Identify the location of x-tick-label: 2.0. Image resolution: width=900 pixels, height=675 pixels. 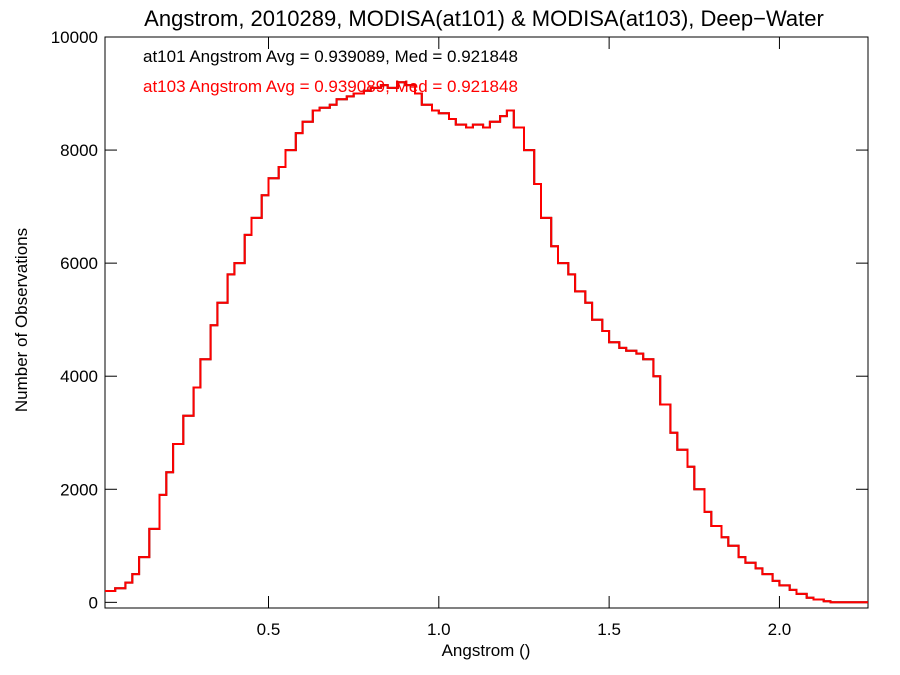
(780, 629).